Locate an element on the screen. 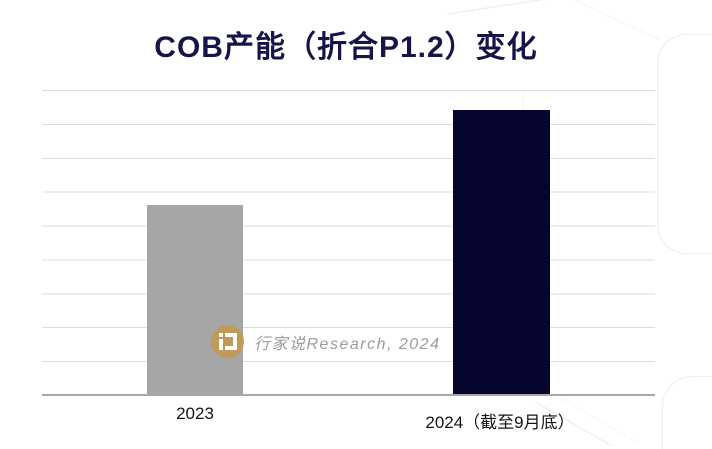 Image resolution: width=712 pixels, height=449 pixels. hangjiashuo-logo-icon is located at coordinates (227, 341).